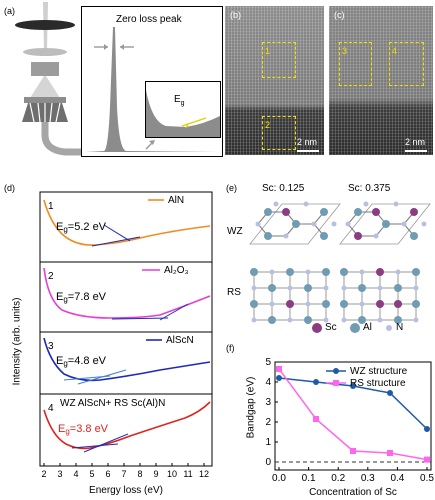 This screenshot has width=435, height=500. Describe the element at coordinates (149, 19) in the screenshot. I see `zero-loss-peak-title: Zero loss peak` at that location.